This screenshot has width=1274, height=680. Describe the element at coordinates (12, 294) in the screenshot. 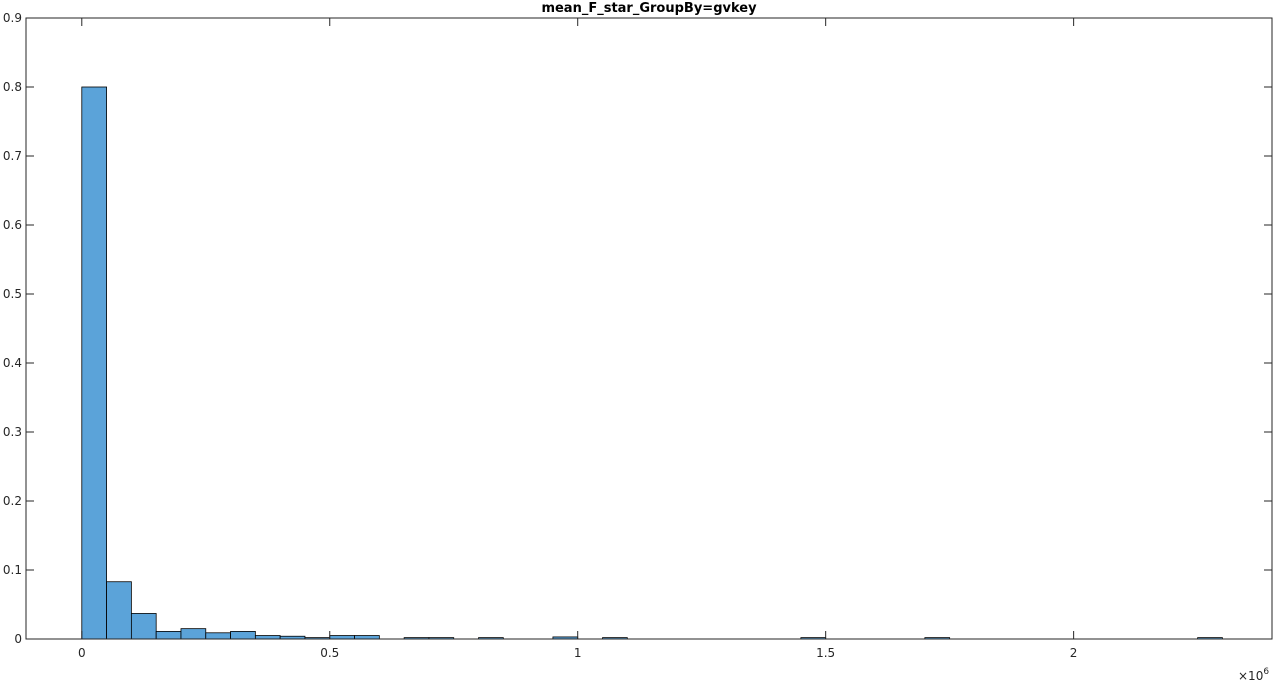

I see `y-tick-label: 0.5` at that location.